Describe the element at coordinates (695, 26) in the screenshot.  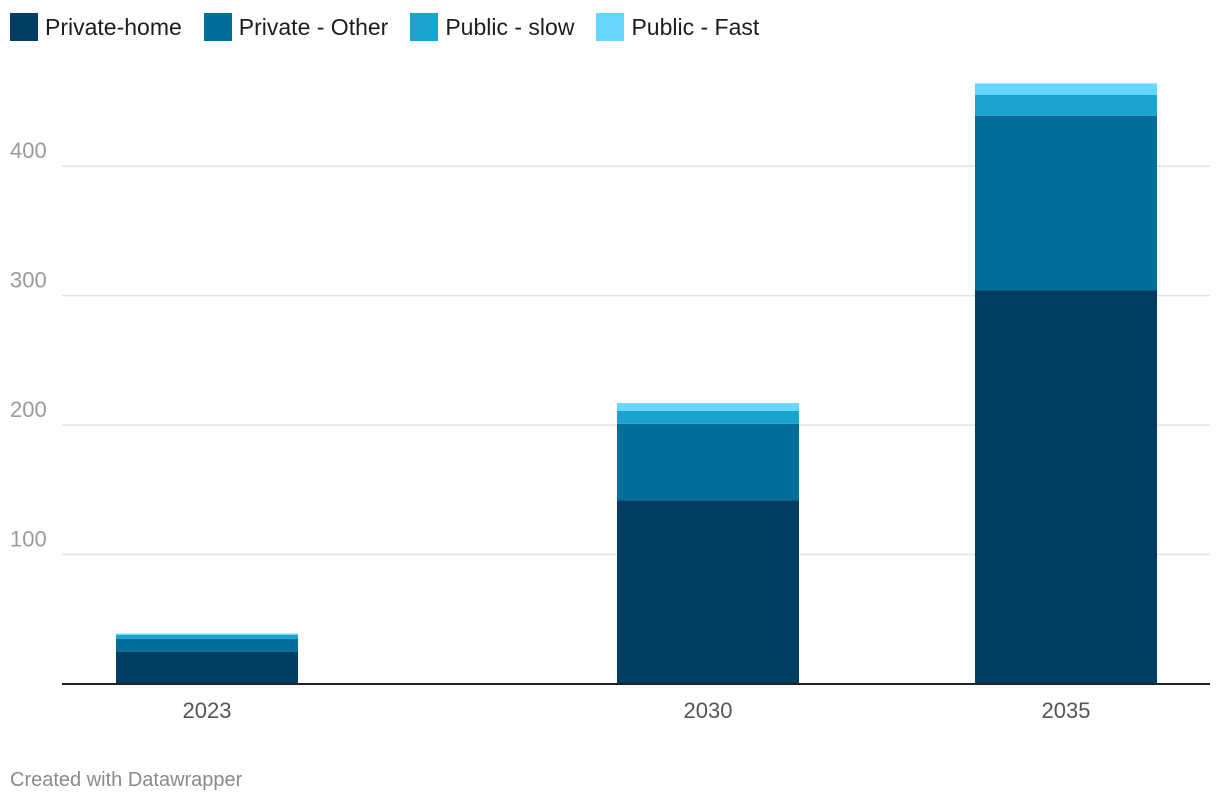
I see `legend-label: Public - Fast` at that location.